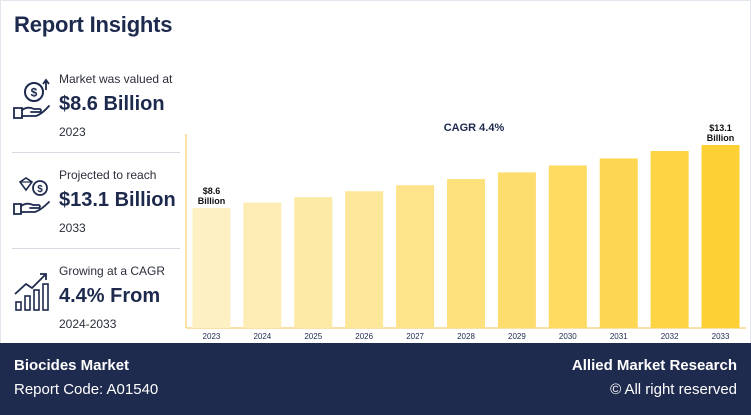  What do you see at coordinates (670, 336) in the screenshot?
I see `x-tick-label: 2032` at bounding box center [670, 336].